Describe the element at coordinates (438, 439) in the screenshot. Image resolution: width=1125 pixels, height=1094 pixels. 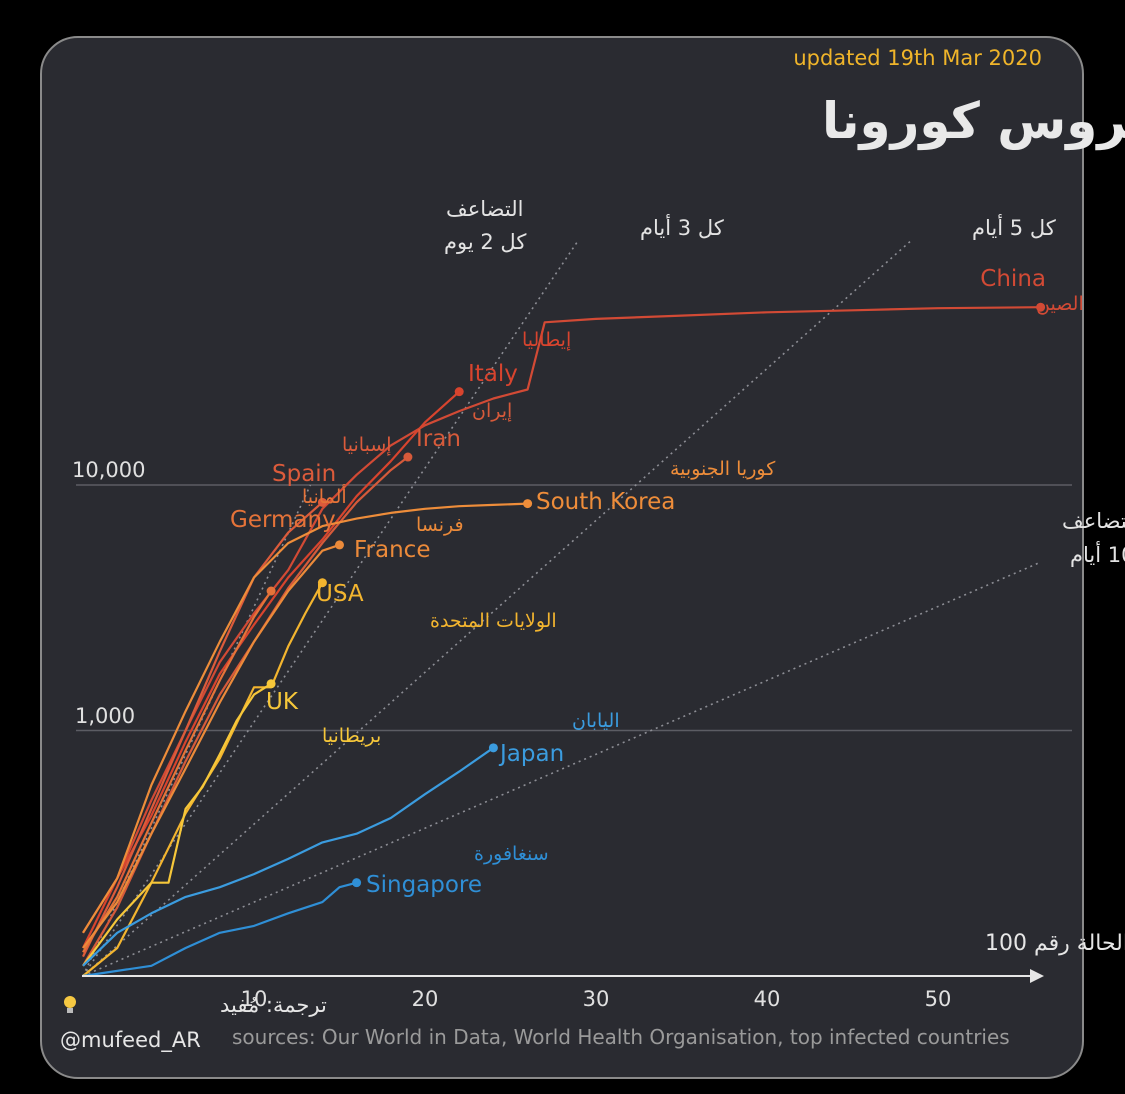
I see `label-iran: Iran` at that location.